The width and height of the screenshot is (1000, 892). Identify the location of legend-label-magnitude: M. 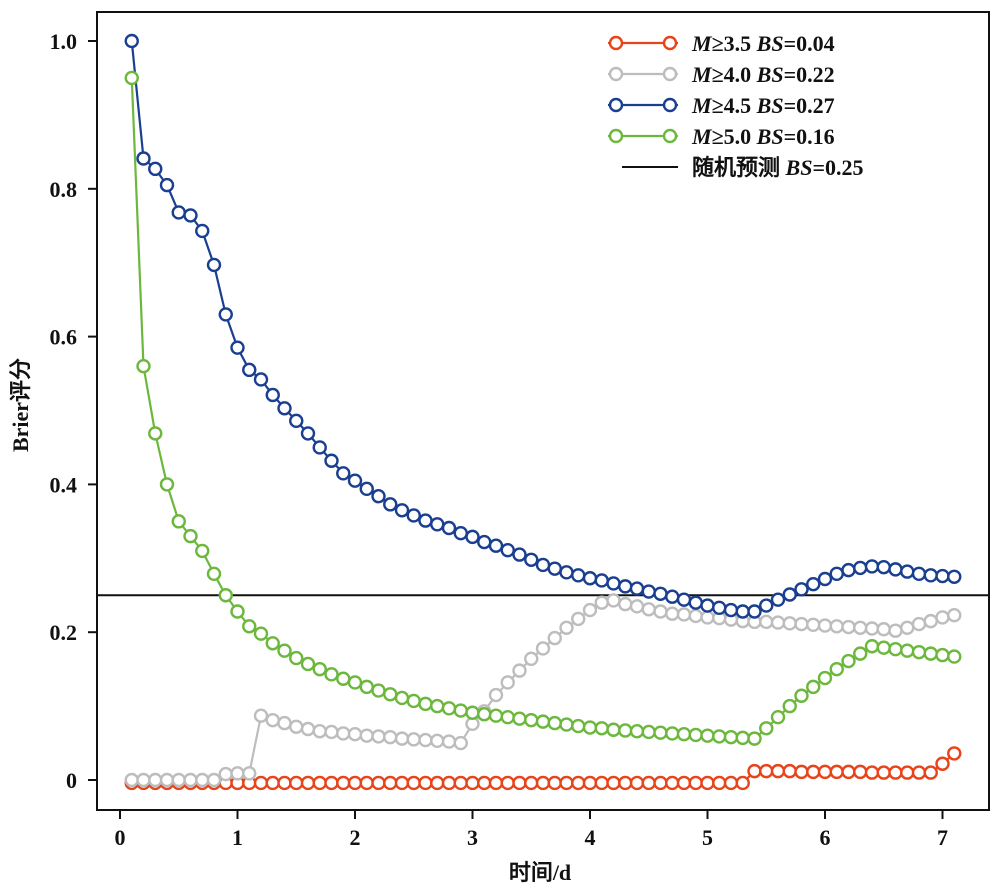
(702, 43).